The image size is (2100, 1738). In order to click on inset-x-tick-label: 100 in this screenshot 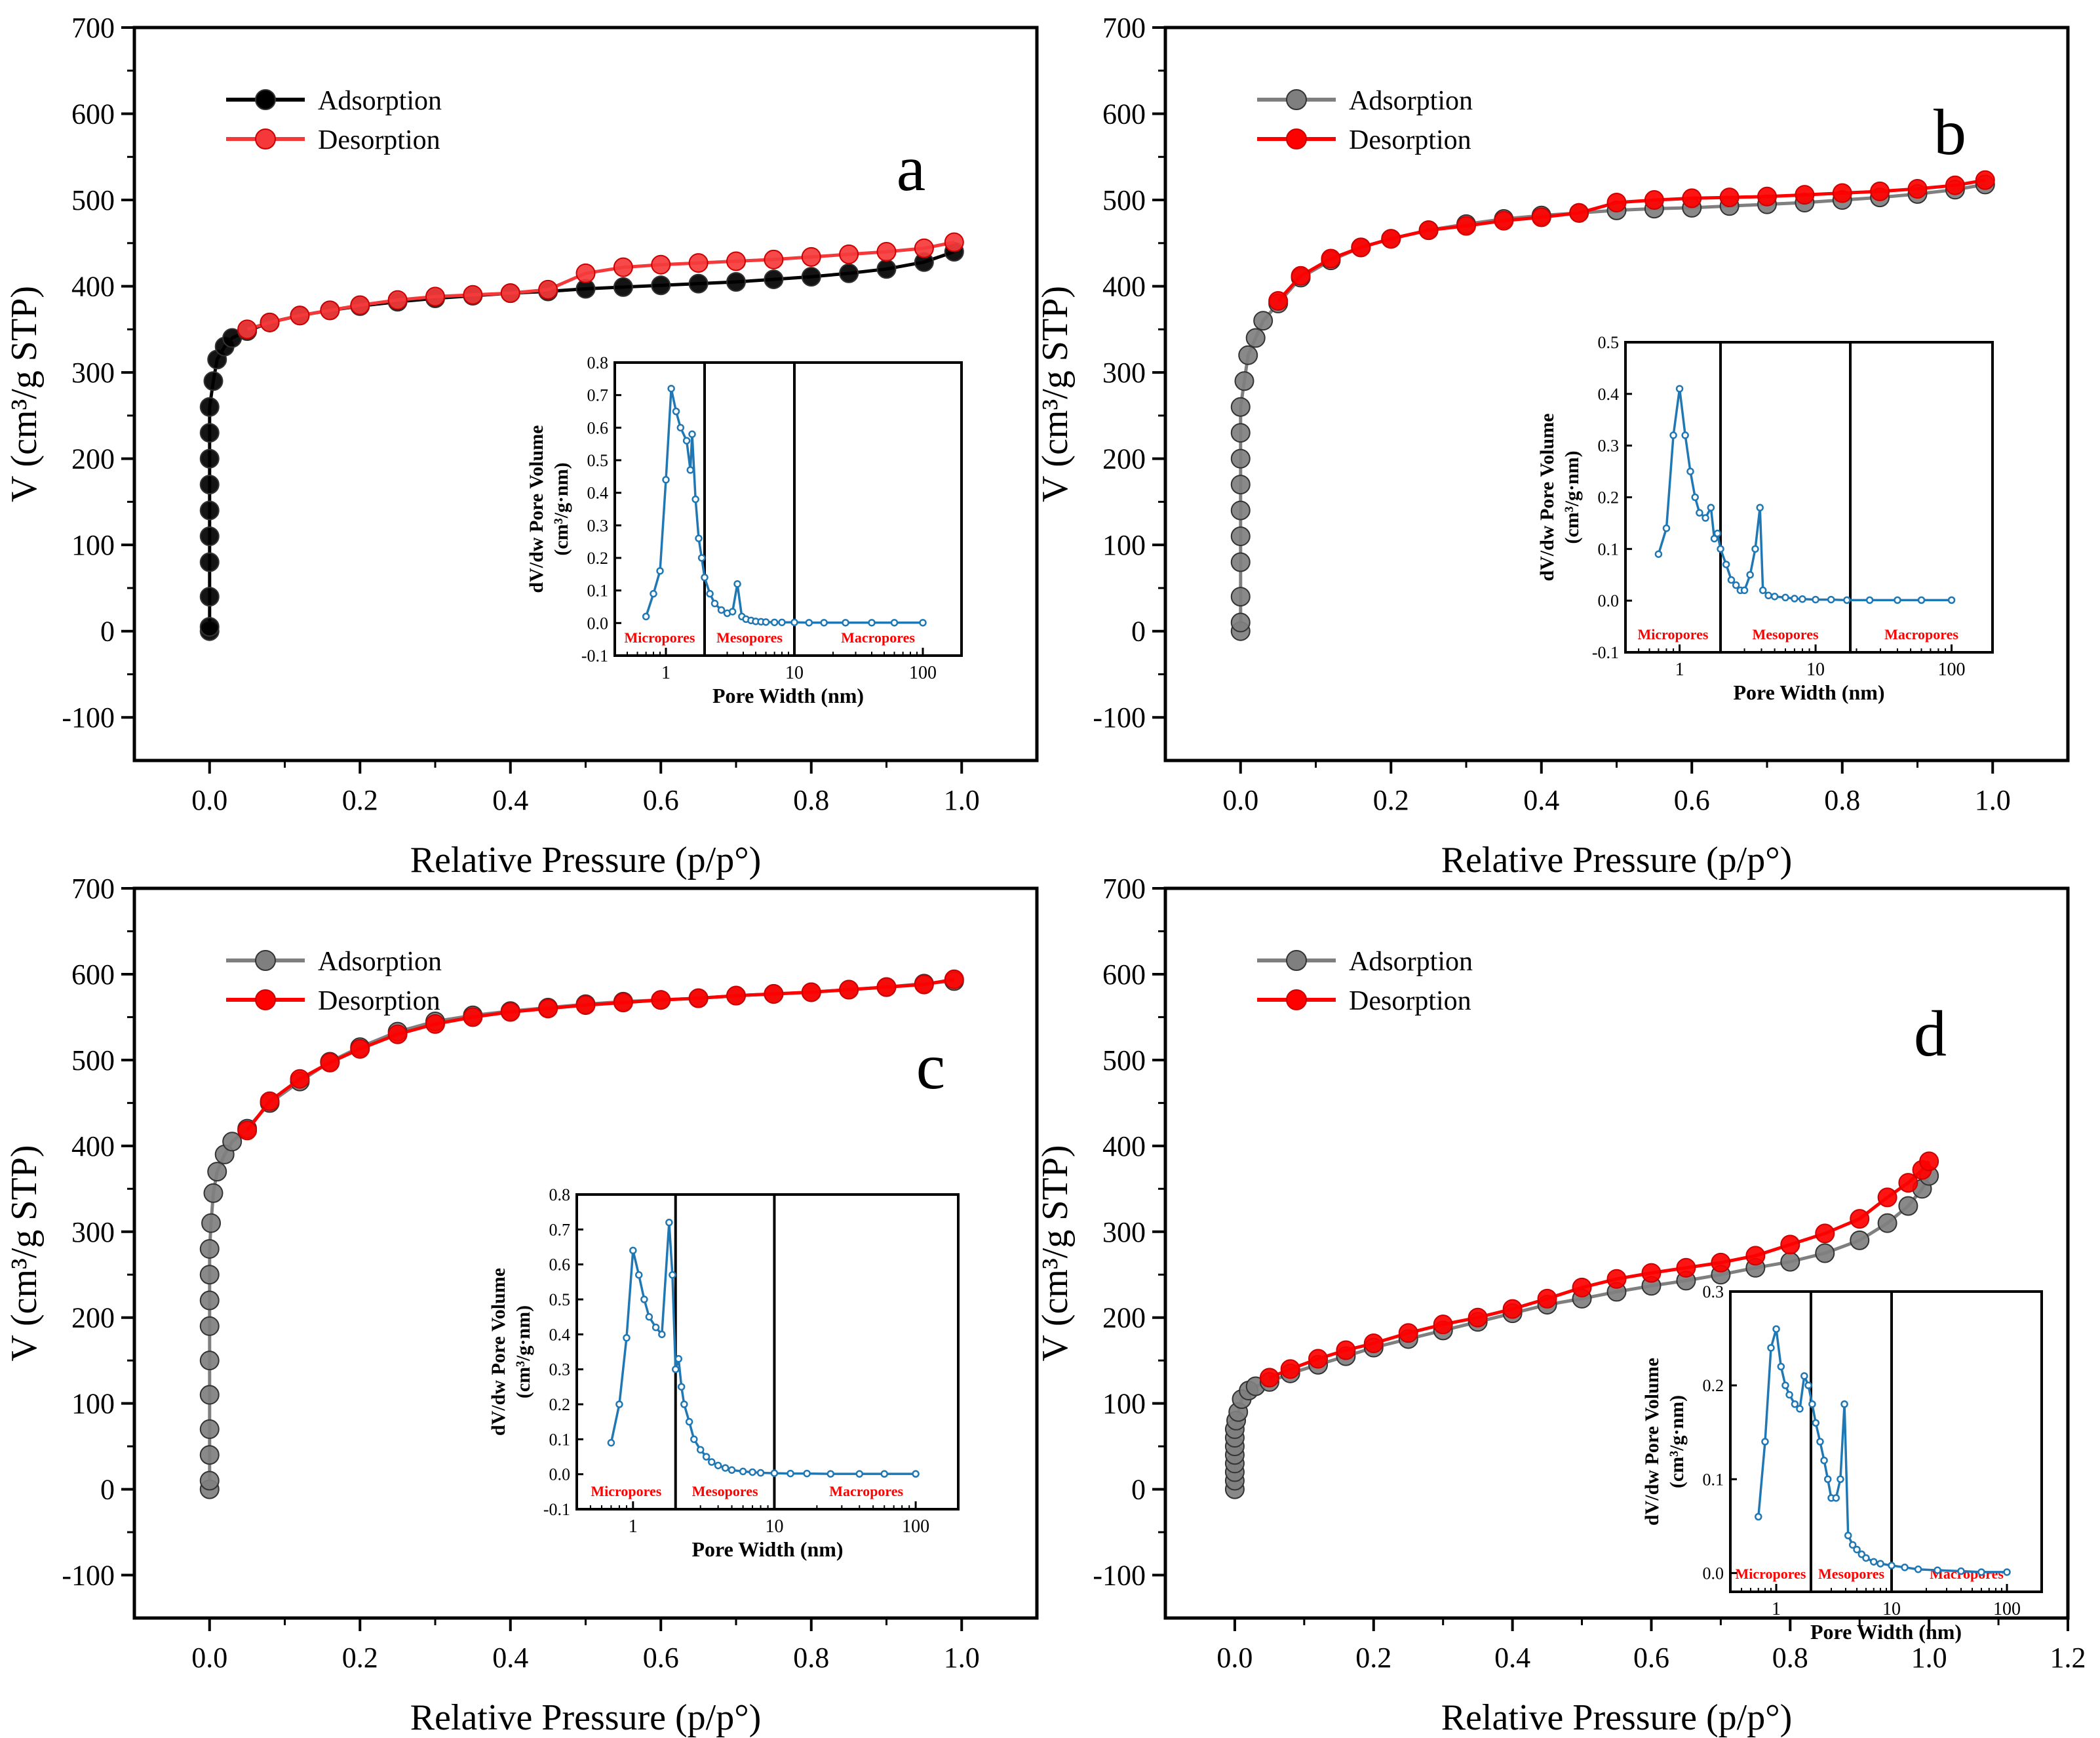, I will do `click(923, 673)`.